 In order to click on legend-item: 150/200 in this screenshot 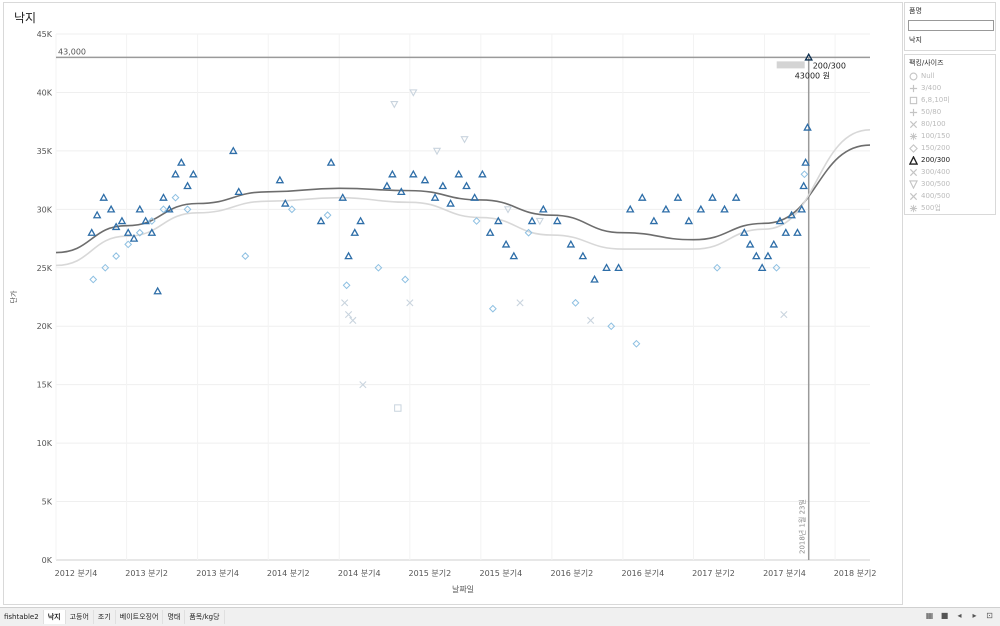, I will do `click(950, 148)`.